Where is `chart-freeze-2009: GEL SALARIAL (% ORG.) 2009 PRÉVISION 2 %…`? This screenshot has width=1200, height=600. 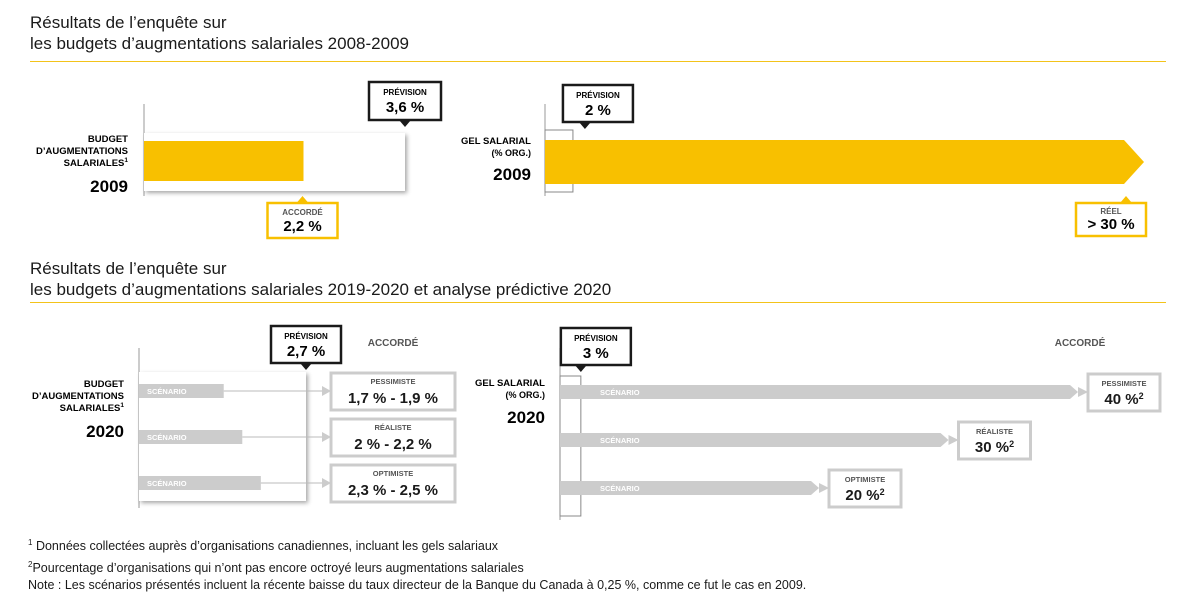
chart-freeze-2009: GEL SALARIAL (% ORG.) 2009 PRÉVISION 2 %… is located at coordinates (804, 160).